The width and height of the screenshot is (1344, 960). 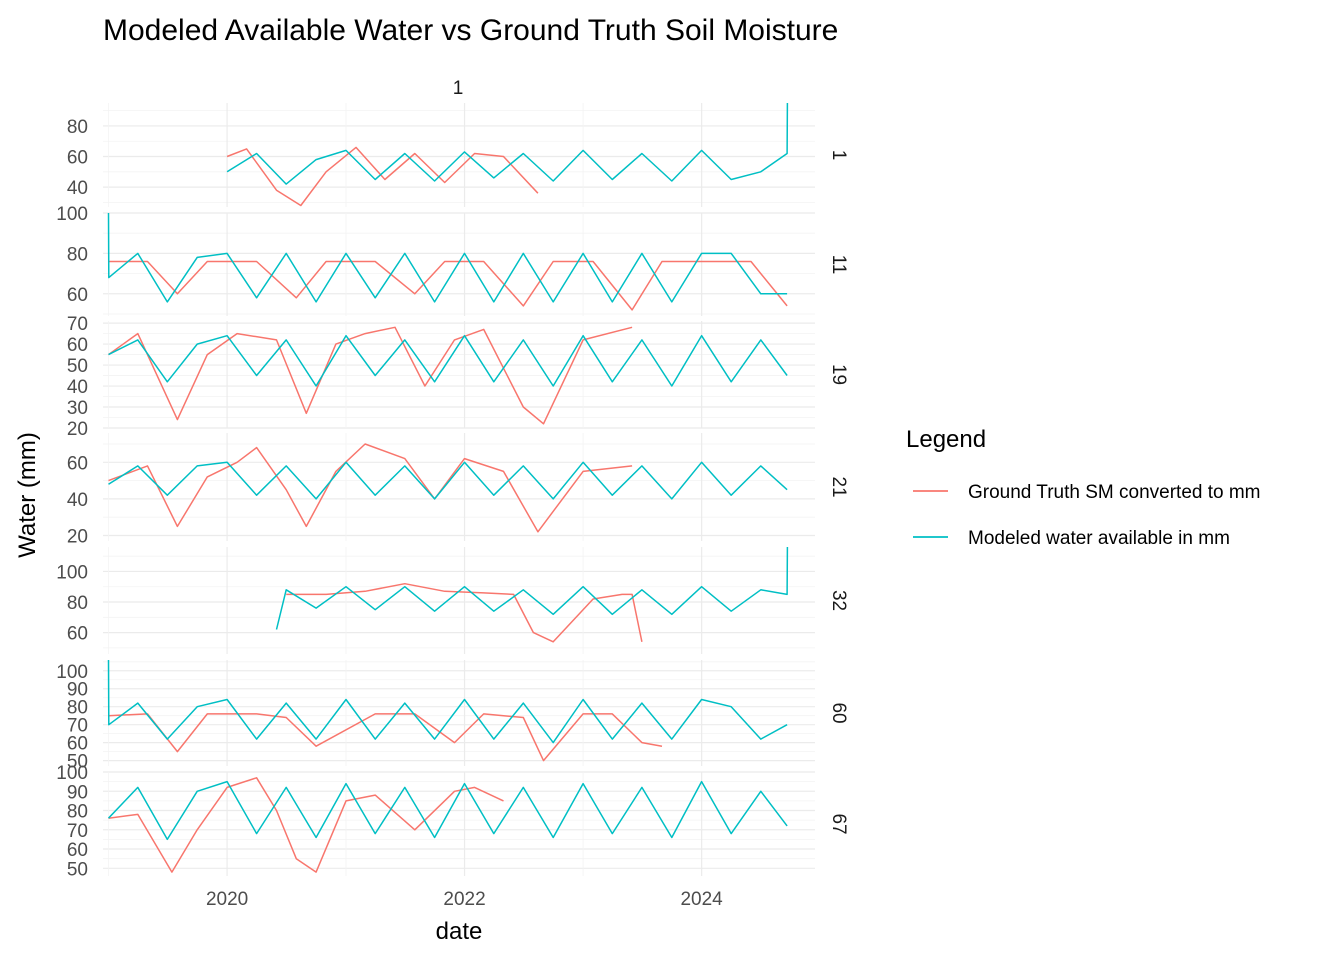 I want to click on panel-32: 60 80 100 32, so click(x=452, y=600).